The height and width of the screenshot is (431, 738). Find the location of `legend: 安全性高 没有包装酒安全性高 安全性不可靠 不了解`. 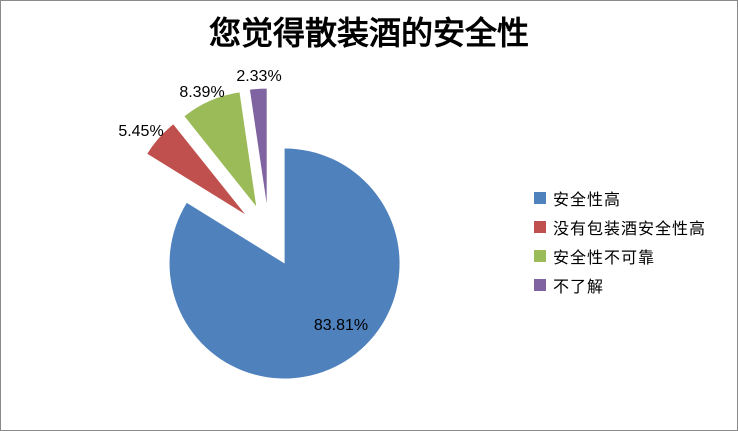

legend: 安全性高 没有包装酒安全性高 安全性不可靠 不了解 is located at coordinates (620, 241).